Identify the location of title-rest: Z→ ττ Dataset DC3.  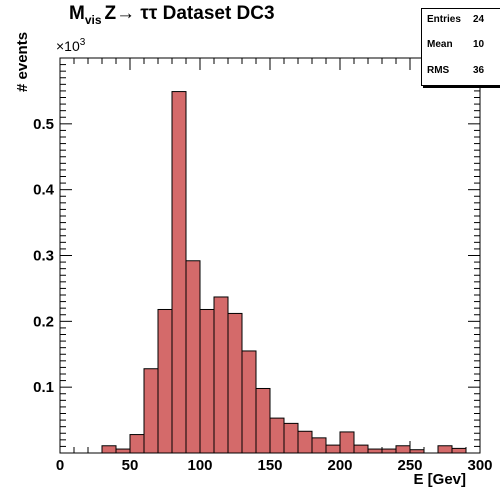
(189, 13).